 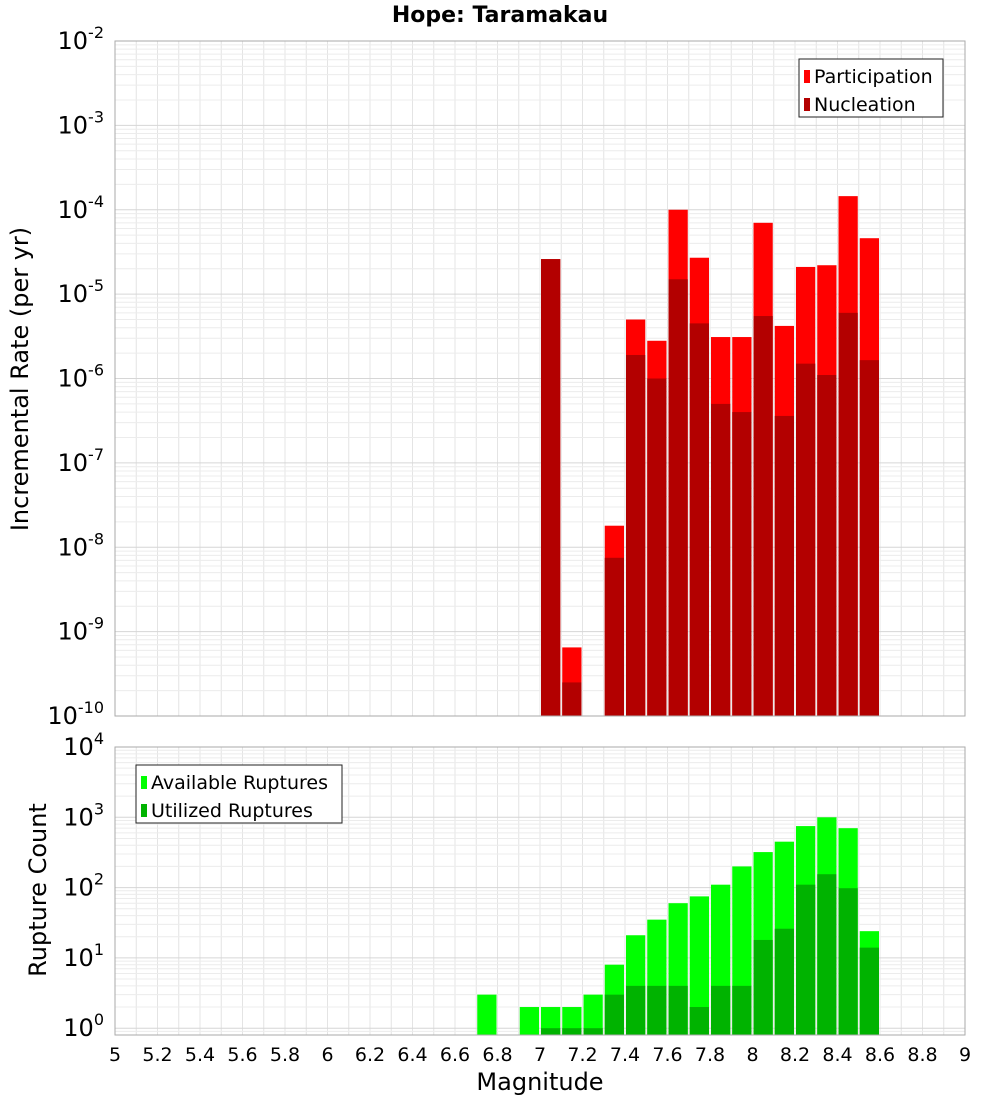 What do you see at coordinates (865, 105) in the screenshot?
I see `legend-label: Nucleation` at bounding box center [865, 105].